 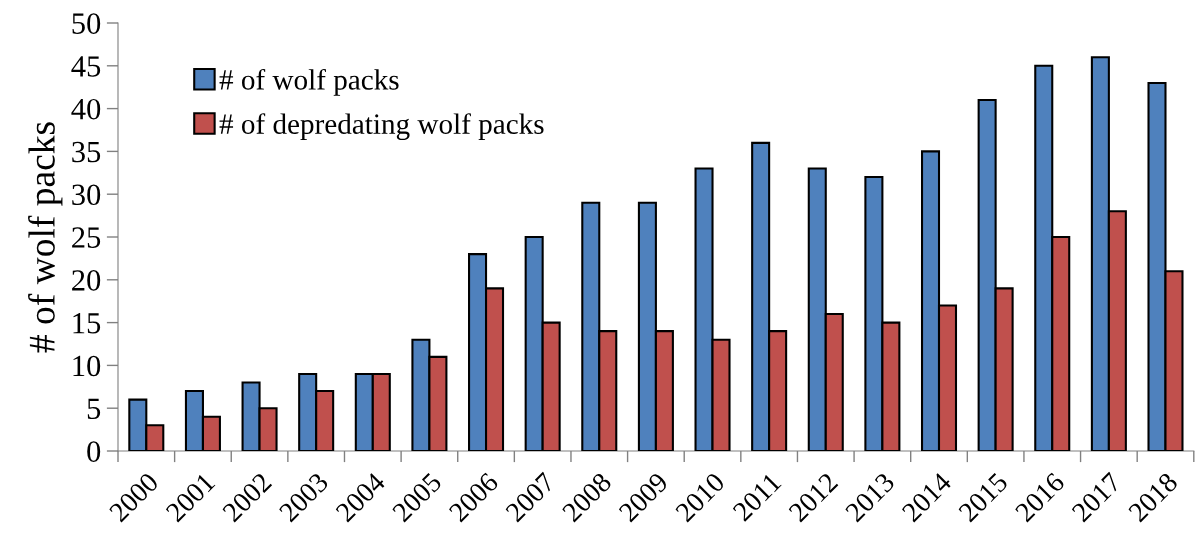 I want to click on y-tick-label: 50, so click(x=86, y=23).